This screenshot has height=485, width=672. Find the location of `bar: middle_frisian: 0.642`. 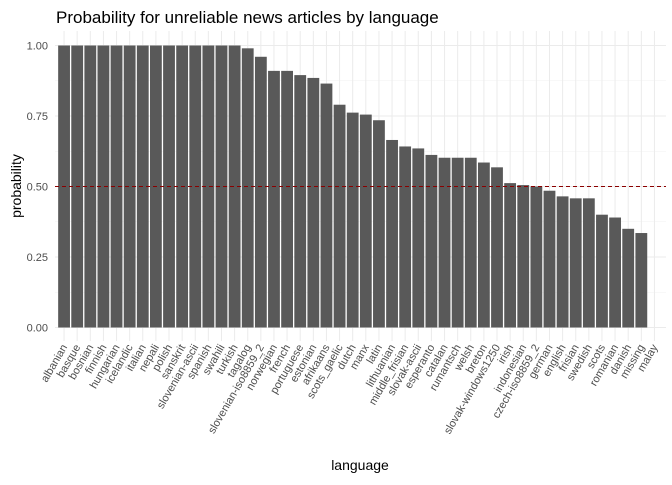

bar: middle_frisian: 0.642 is located at coordinates (405, 237).